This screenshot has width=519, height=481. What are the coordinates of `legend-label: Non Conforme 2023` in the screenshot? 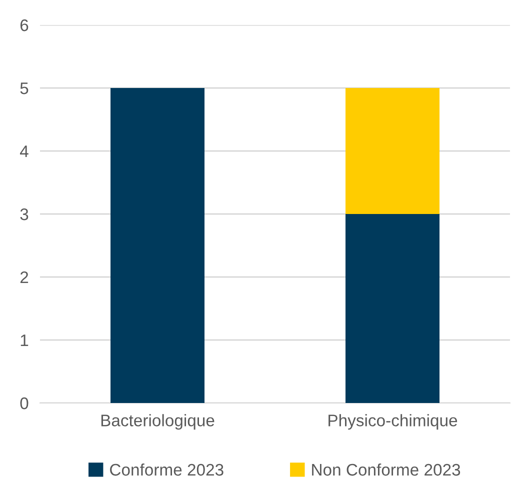 It's located at (386, 469).